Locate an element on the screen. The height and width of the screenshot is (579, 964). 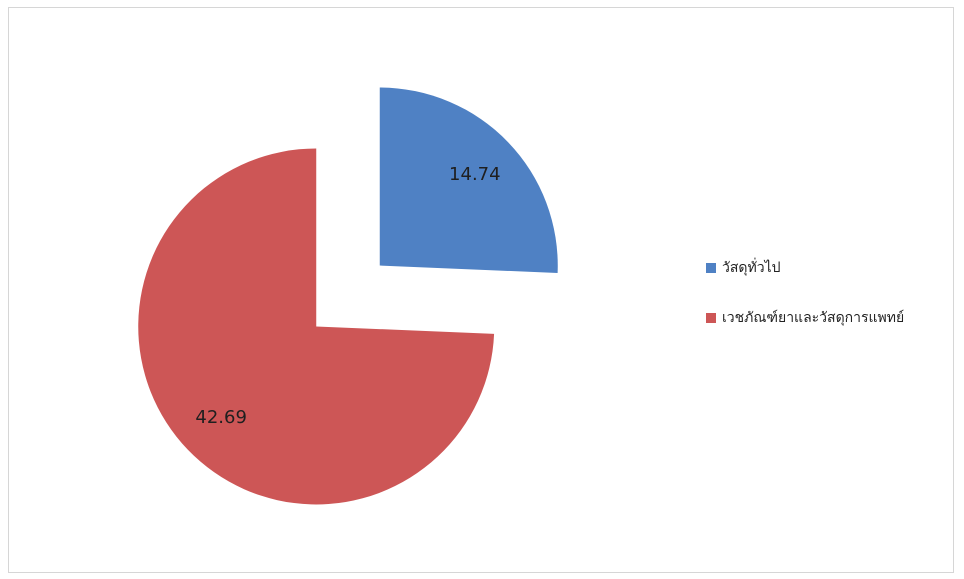
pie-slice-general-supplies is located at coordinates (468, 180).